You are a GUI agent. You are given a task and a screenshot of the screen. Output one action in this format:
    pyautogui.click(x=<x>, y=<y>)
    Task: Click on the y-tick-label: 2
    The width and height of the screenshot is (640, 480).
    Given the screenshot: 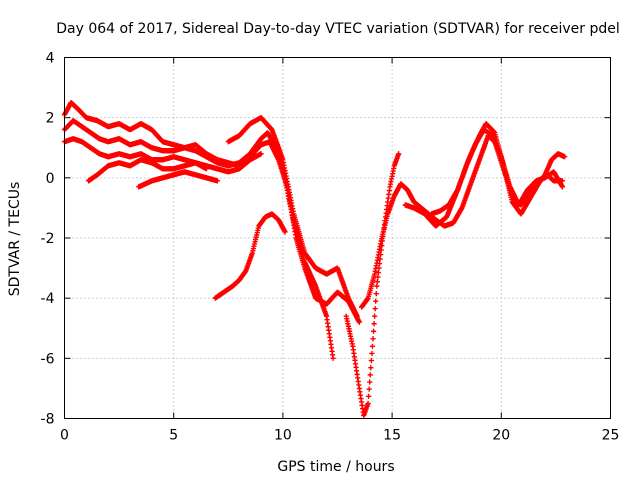 What is the action you would take?
    pyautogui.click(x=50, y=119)
    